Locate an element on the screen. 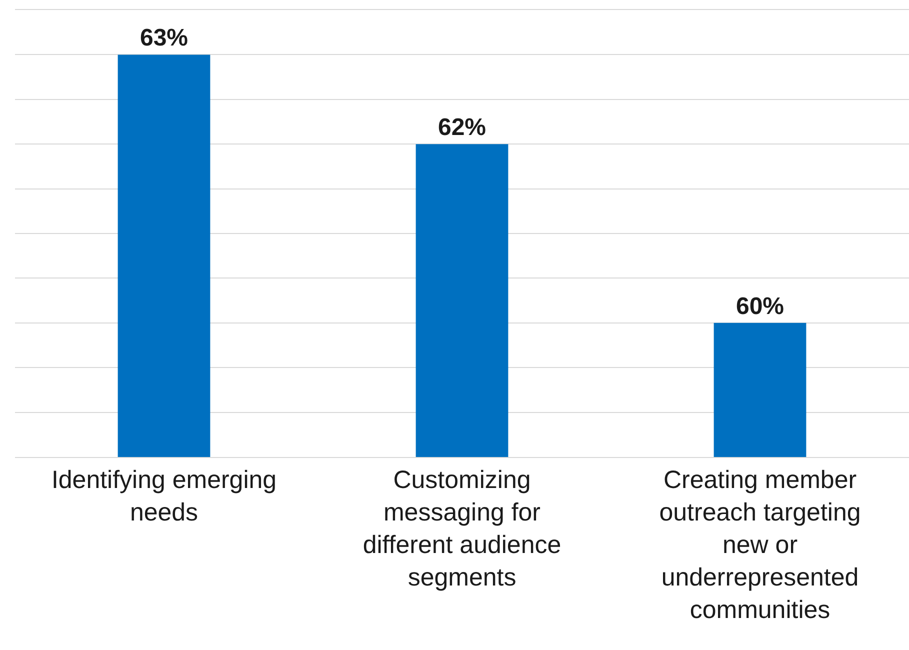  data-label: 63% is located at coordinates (164, 38).